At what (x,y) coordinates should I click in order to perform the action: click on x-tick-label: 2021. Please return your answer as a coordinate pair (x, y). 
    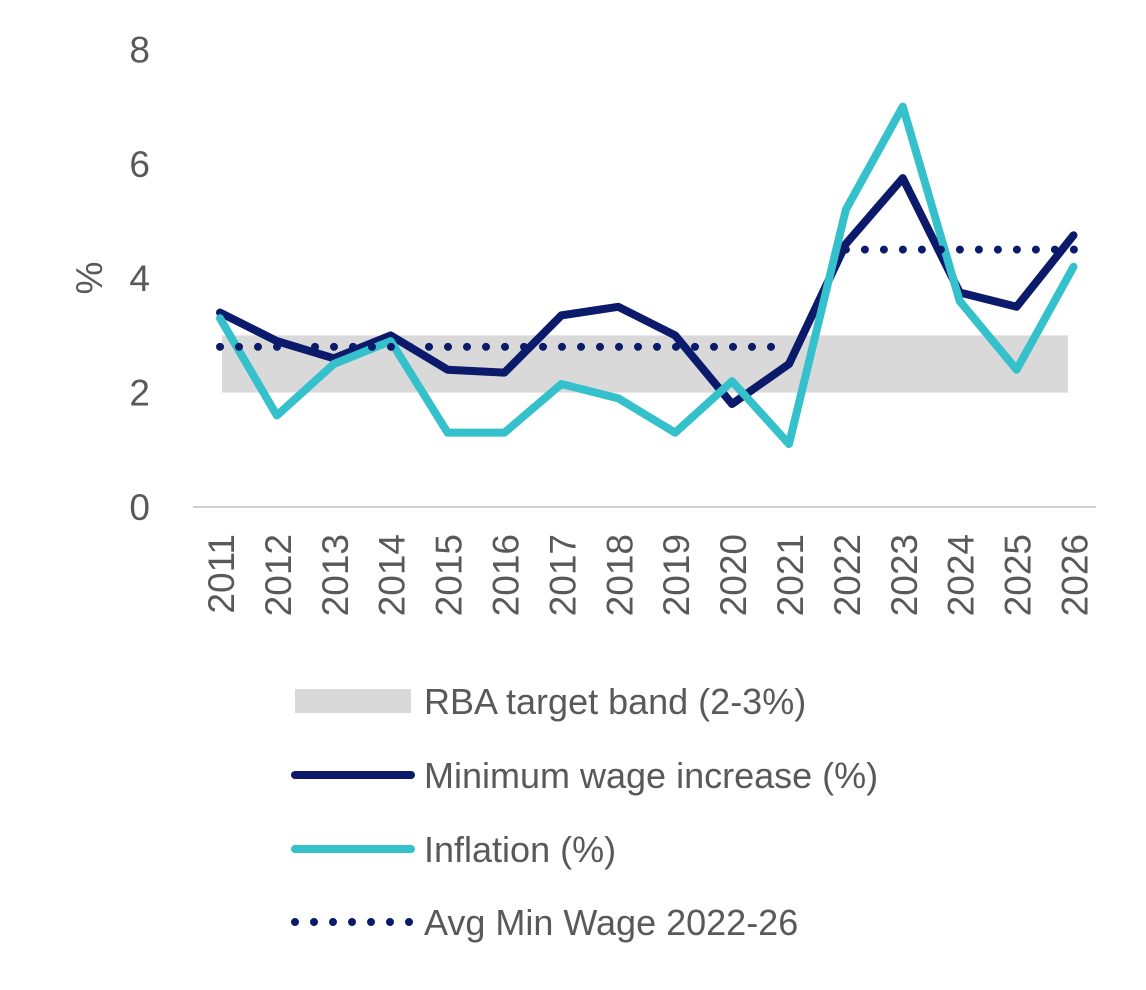
    Looking at the image, I should click on (790, 575).